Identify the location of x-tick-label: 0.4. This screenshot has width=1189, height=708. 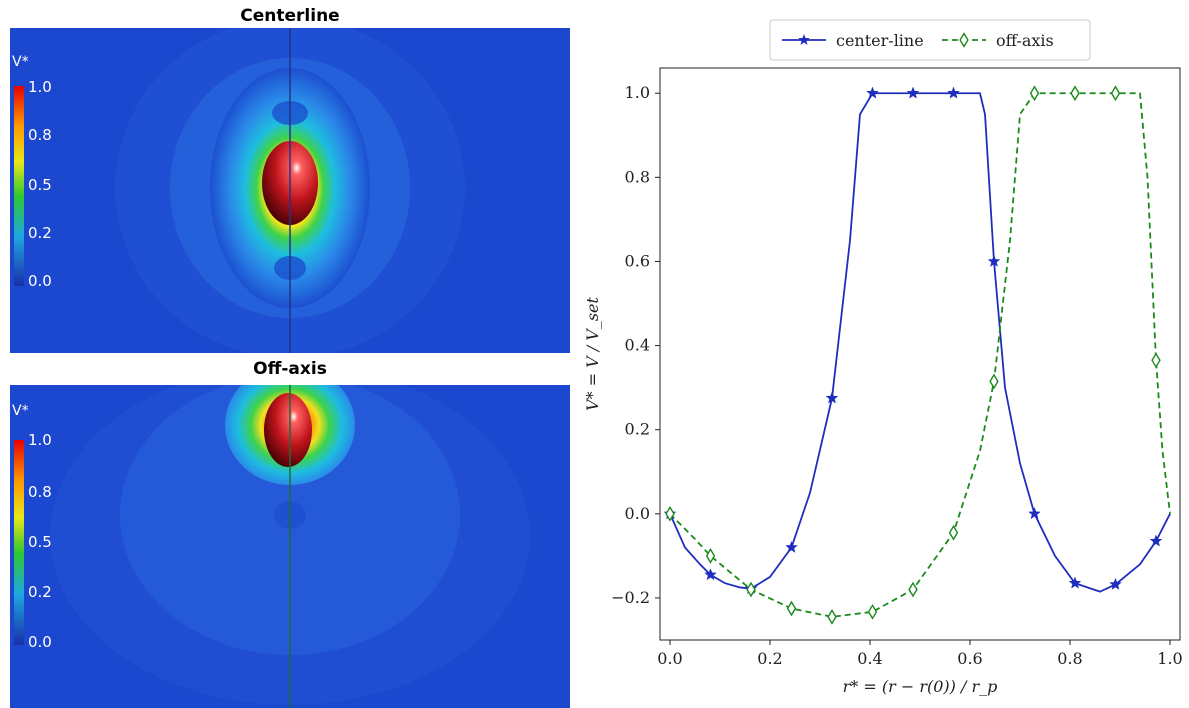
(869, 658).